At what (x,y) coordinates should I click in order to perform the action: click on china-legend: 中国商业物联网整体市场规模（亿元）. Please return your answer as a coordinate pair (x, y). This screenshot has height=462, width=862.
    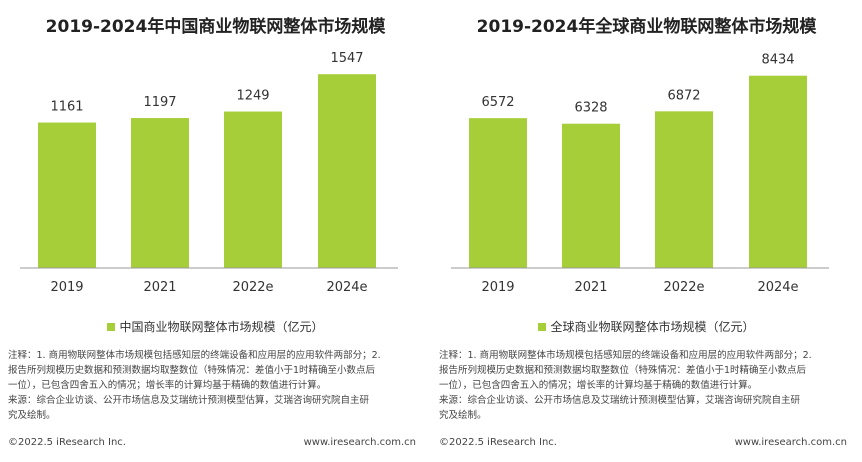
    Looking at the image, I should click on (215, 326).